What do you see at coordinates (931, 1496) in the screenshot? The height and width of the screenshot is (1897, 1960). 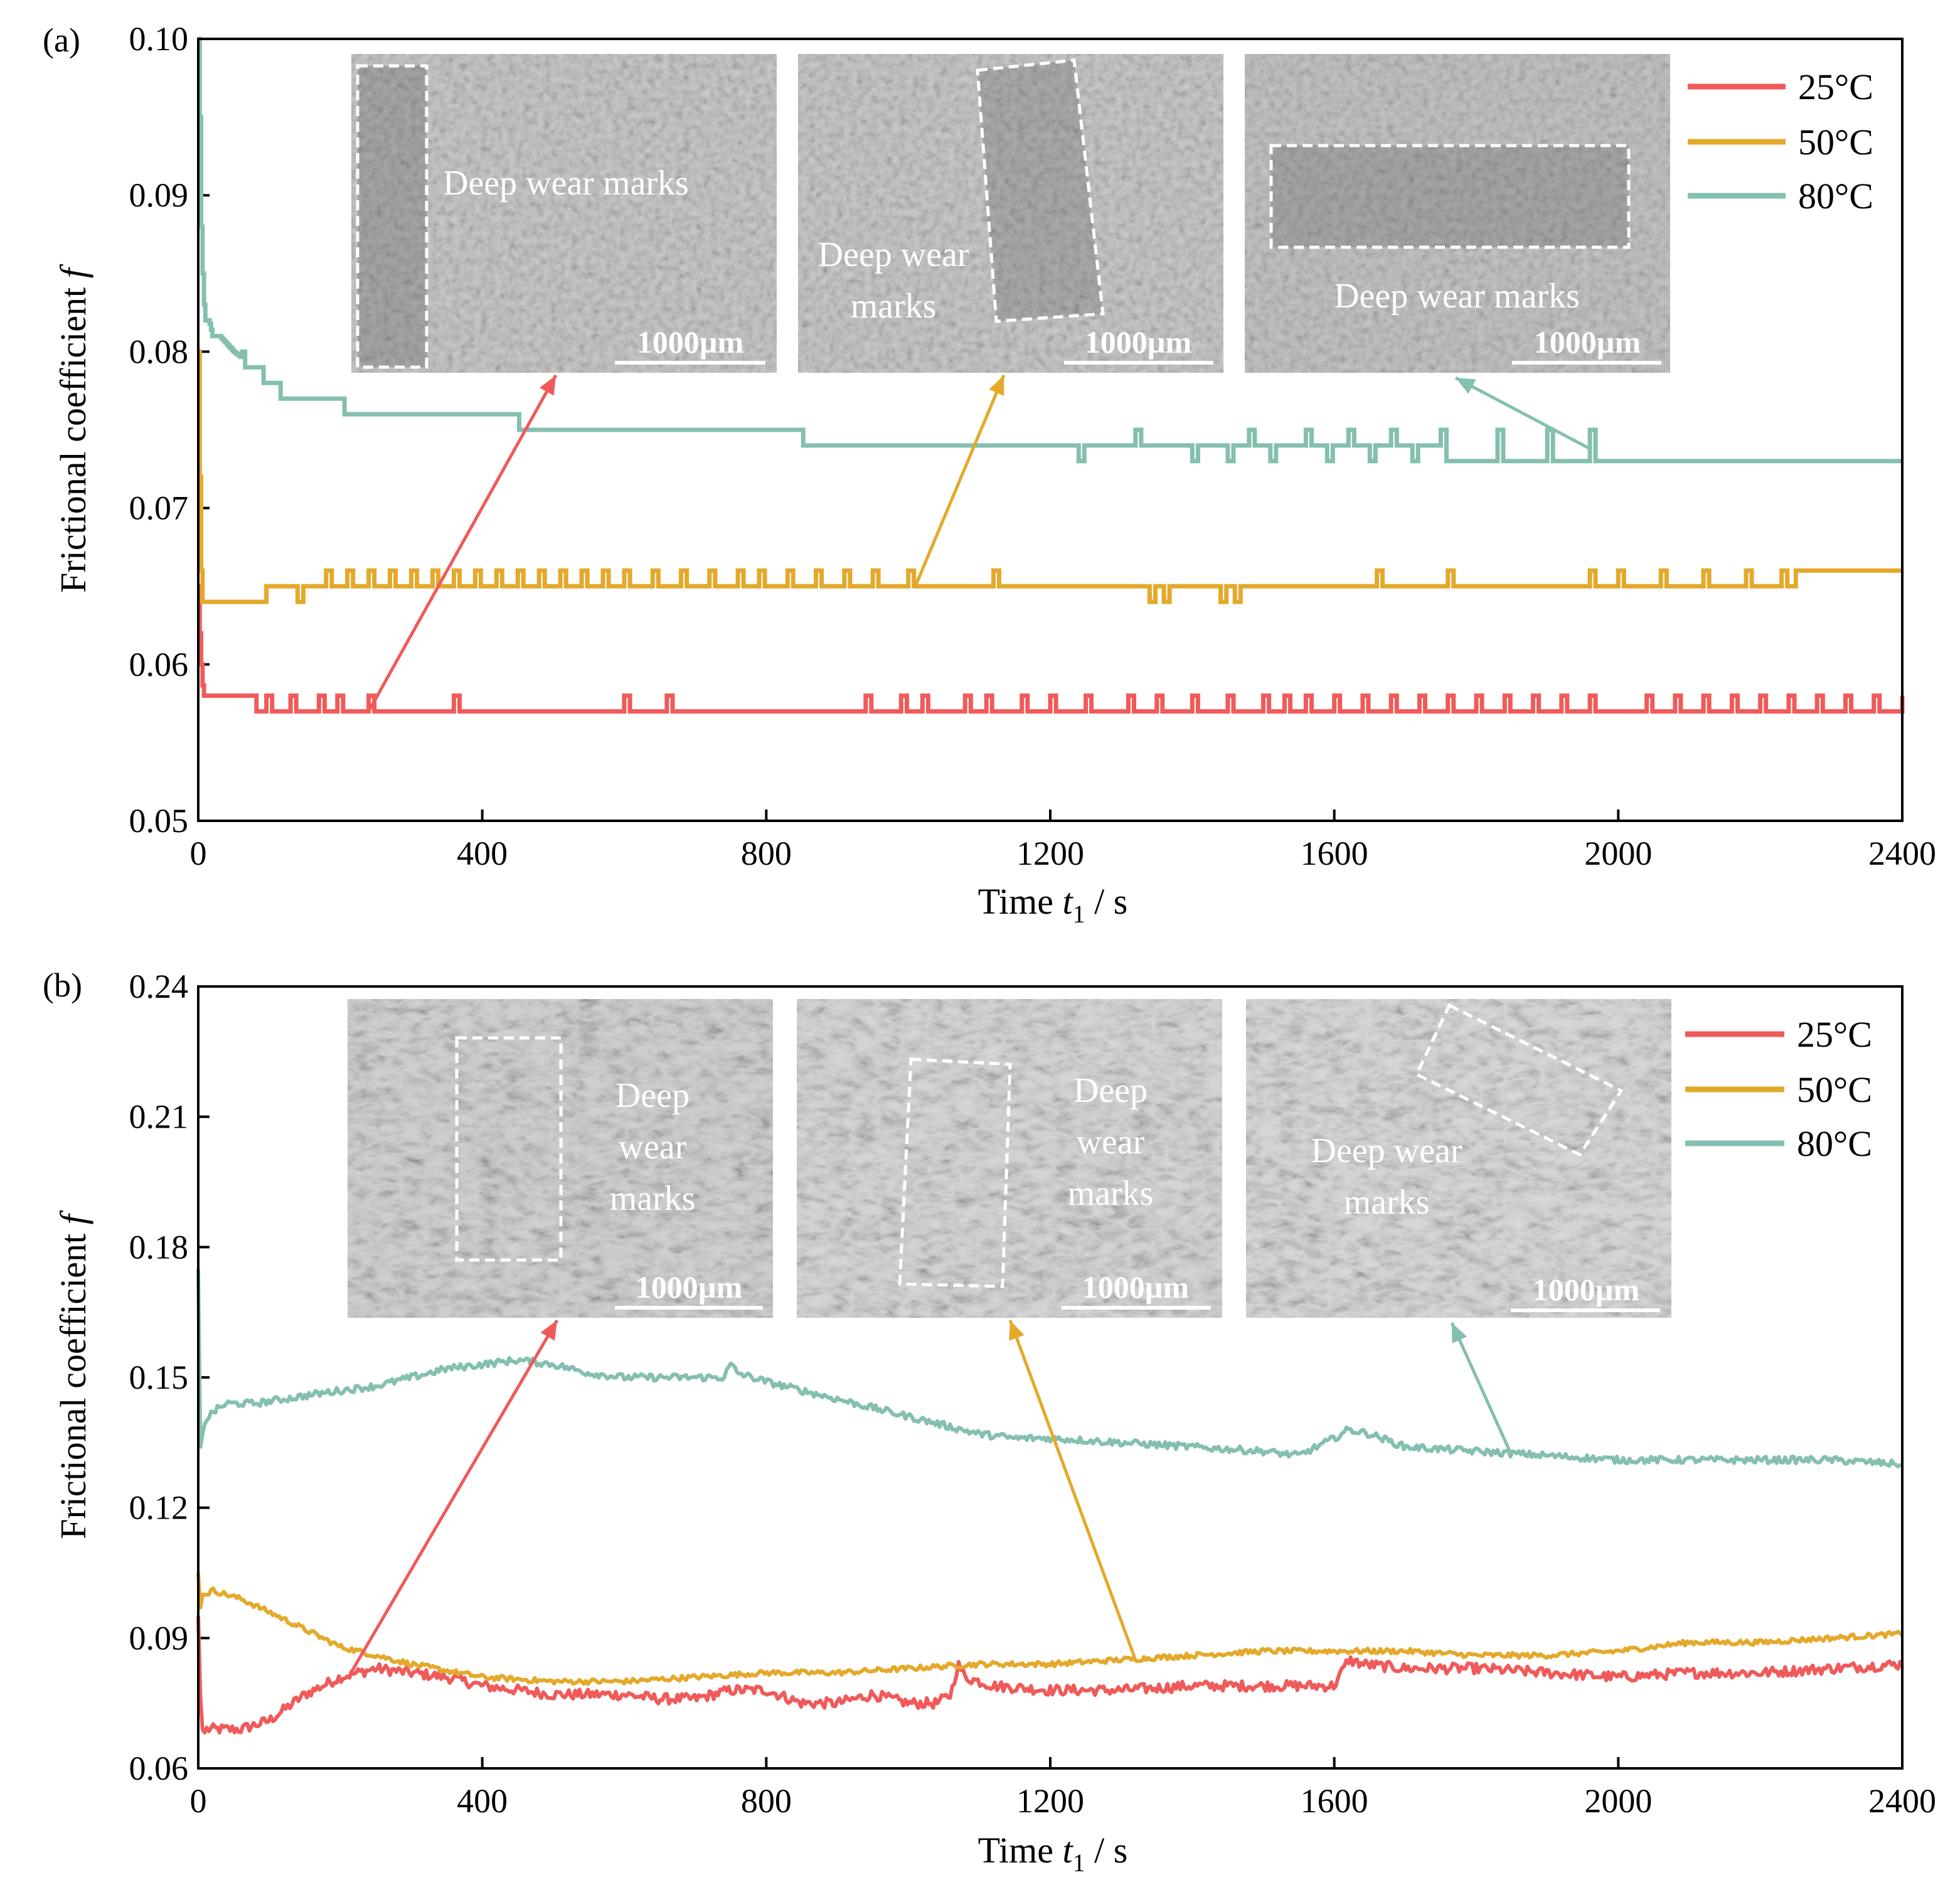 I see `panel-b-arrows` at bounding box center [931, 1496].